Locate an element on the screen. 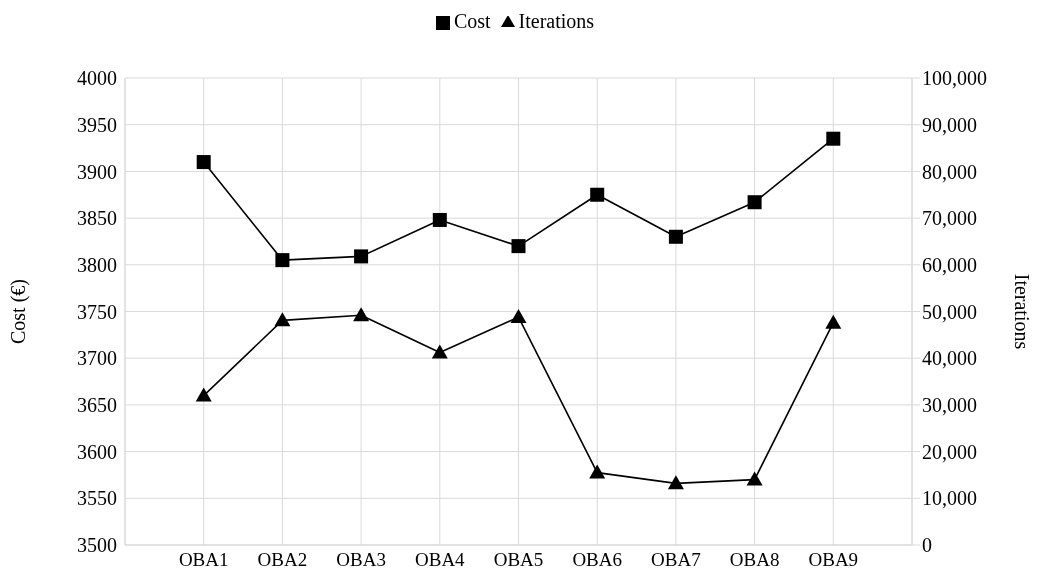 The height and width of the screenshot is (583, 1049). y-tick-label: 3750 is located at coordinates (97, 311).